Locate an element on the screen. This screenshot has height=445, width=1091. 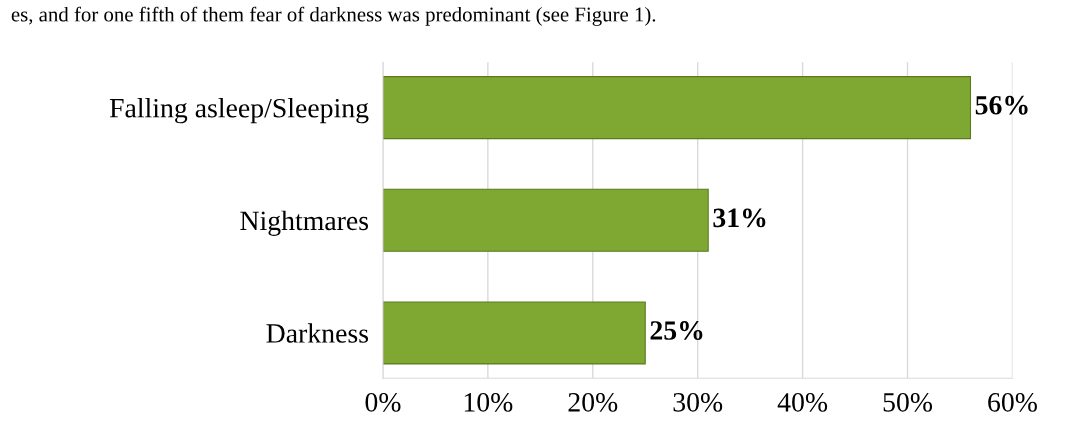
y-tick-label: Nightmares is located at coordinates (304, 223).